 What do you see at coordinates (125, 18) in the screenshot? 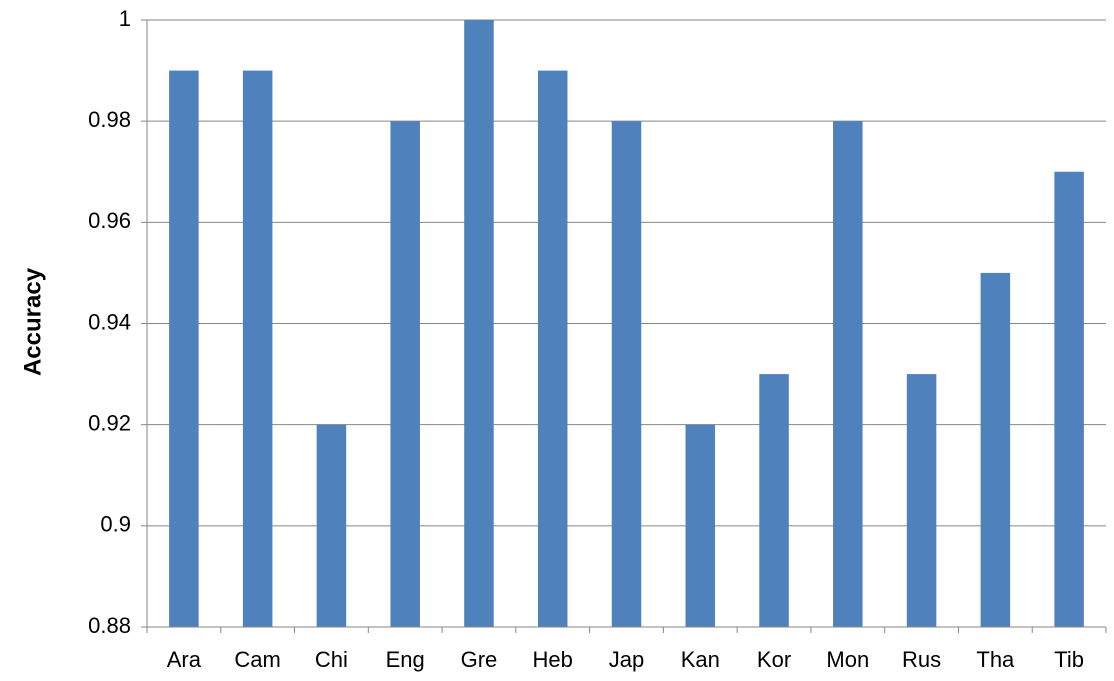
I see `y-tick-label: 1` at bounding box center [125, 18].